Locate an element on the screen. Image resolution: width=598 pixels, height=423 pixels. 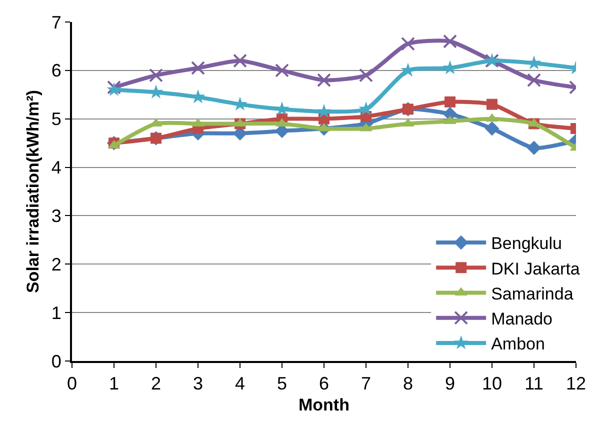
legend-label: Ambon is located at coordinates (518, 344).